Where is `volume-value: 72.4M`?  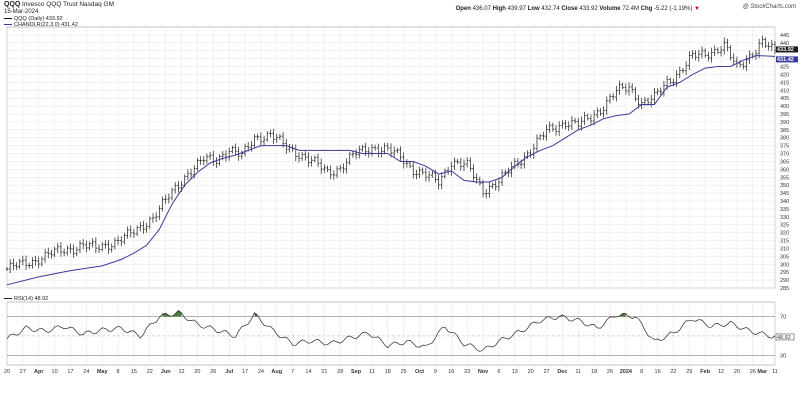
volume-value: 72.4M is located at coordinates (630, 9).